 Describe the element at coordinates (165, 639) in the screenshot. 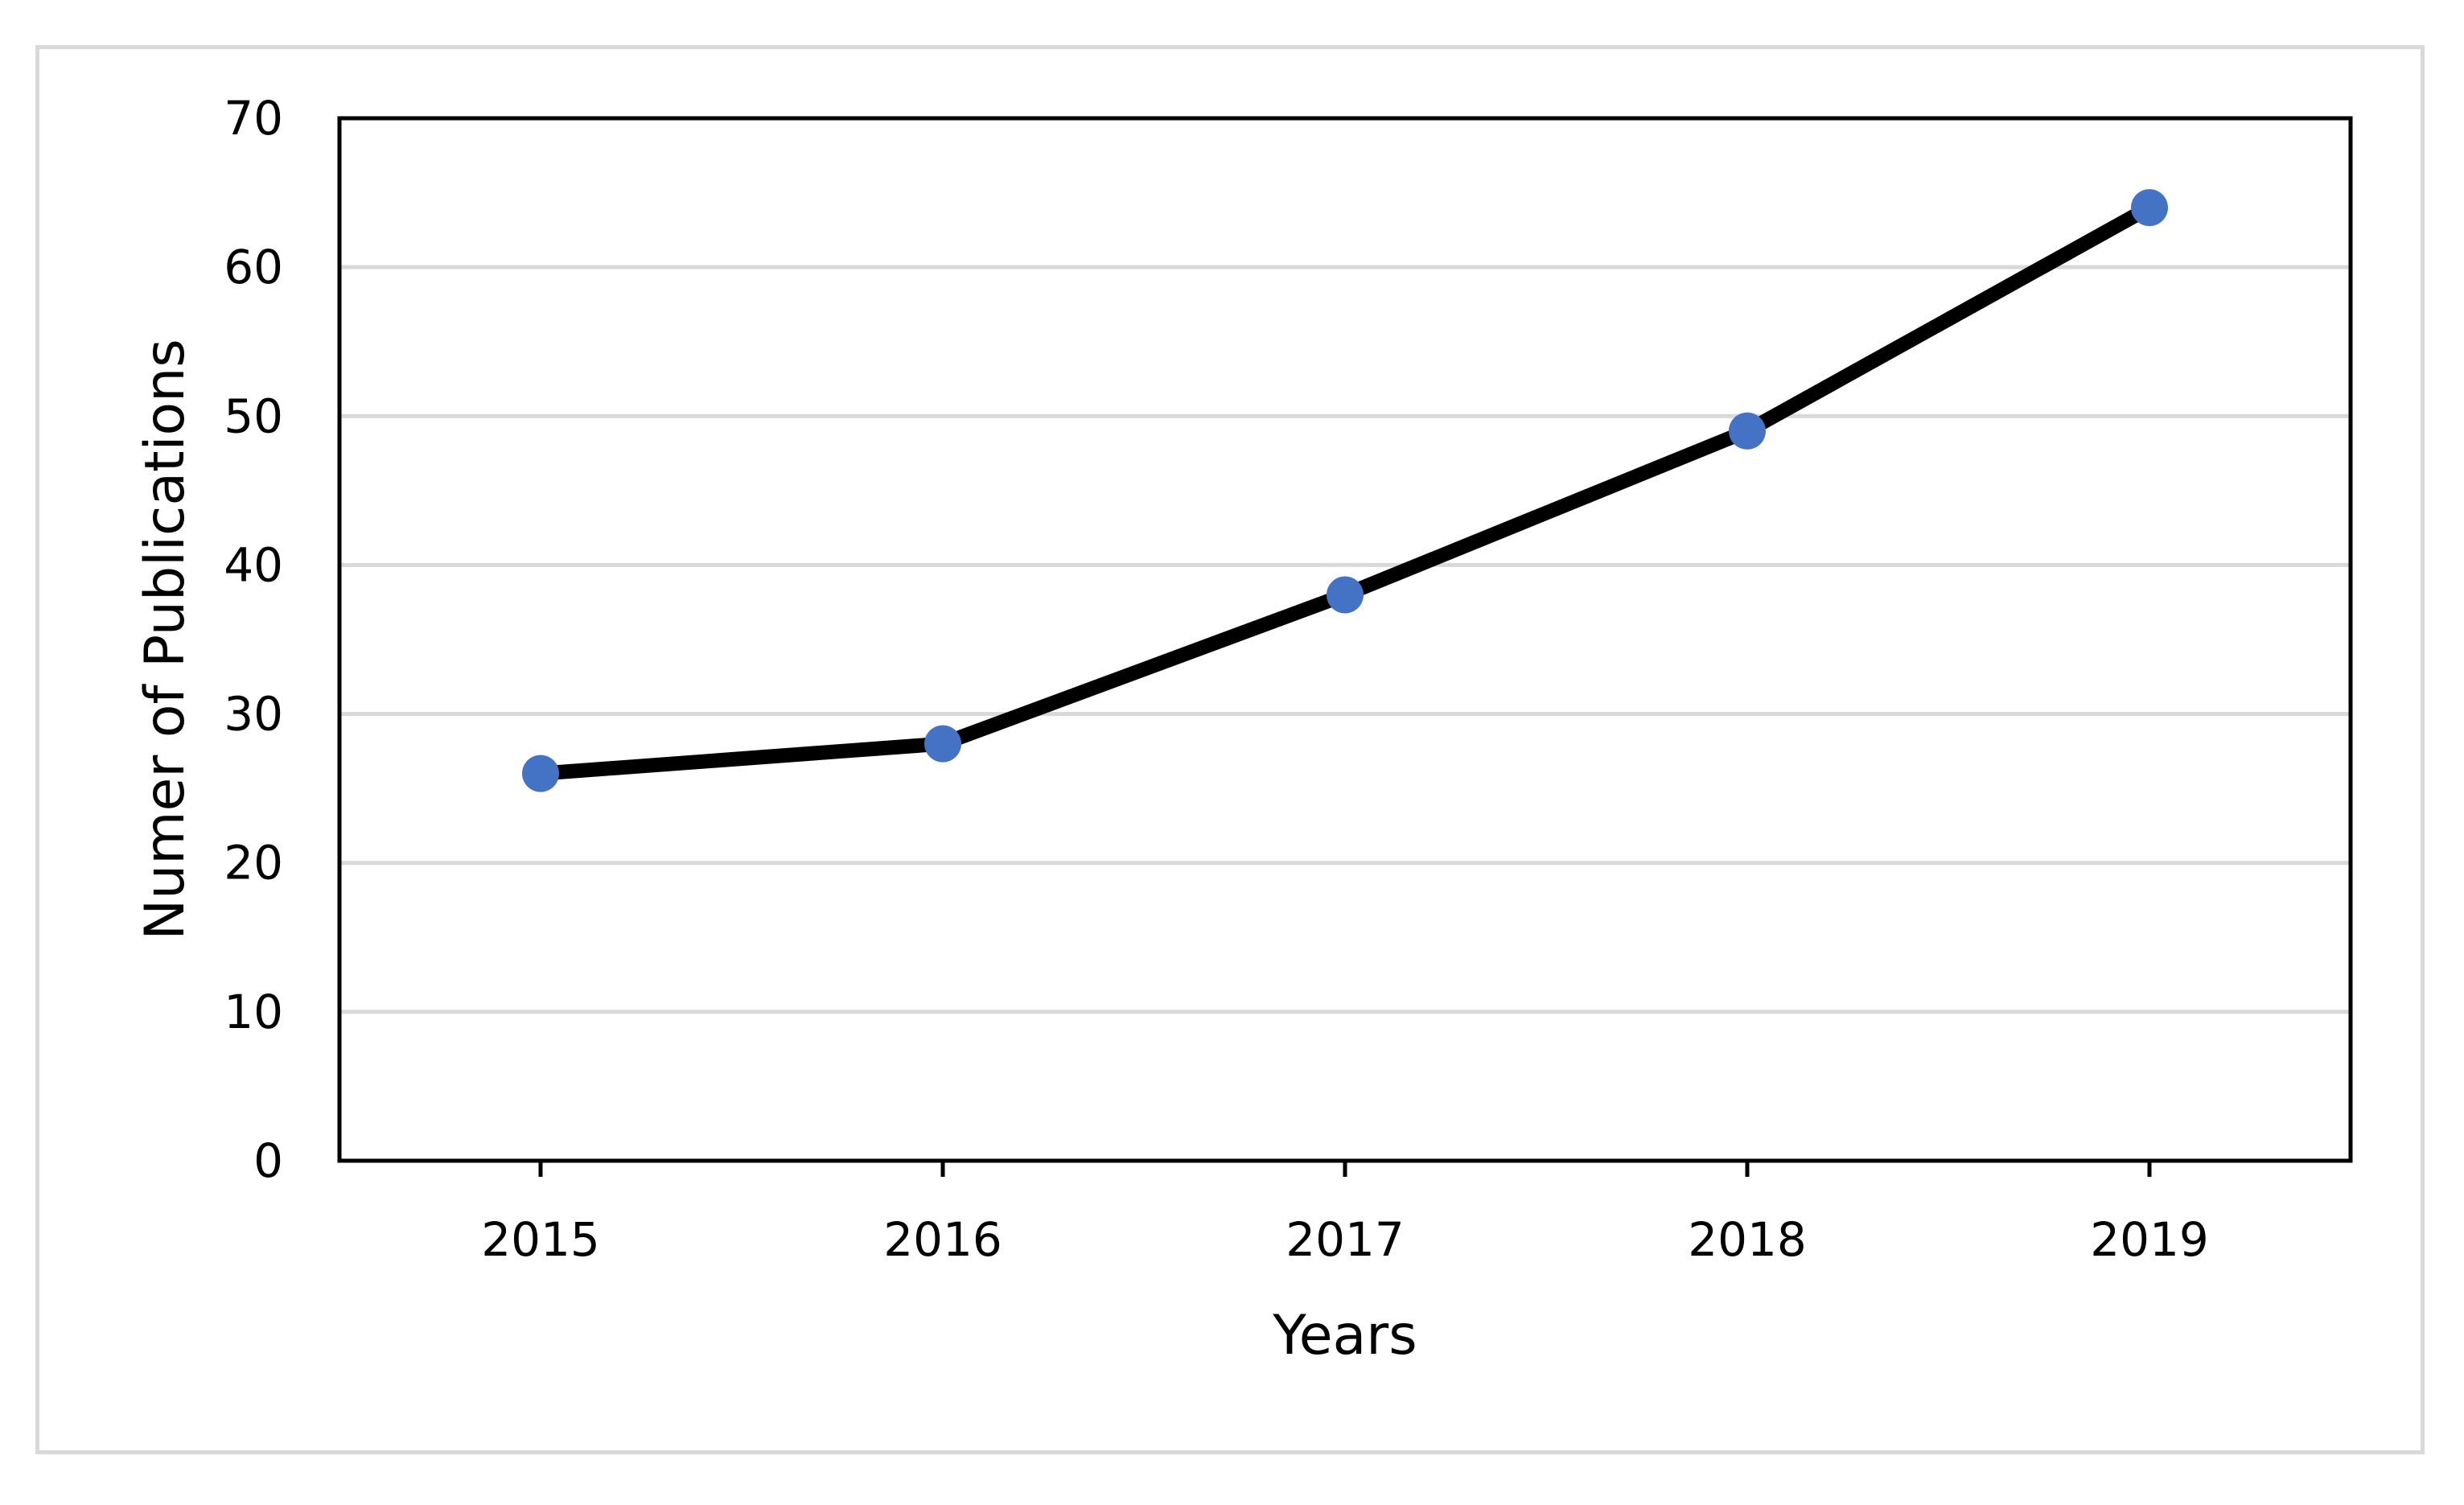

I see `y-axis-title: Numer of Publications` at that location.